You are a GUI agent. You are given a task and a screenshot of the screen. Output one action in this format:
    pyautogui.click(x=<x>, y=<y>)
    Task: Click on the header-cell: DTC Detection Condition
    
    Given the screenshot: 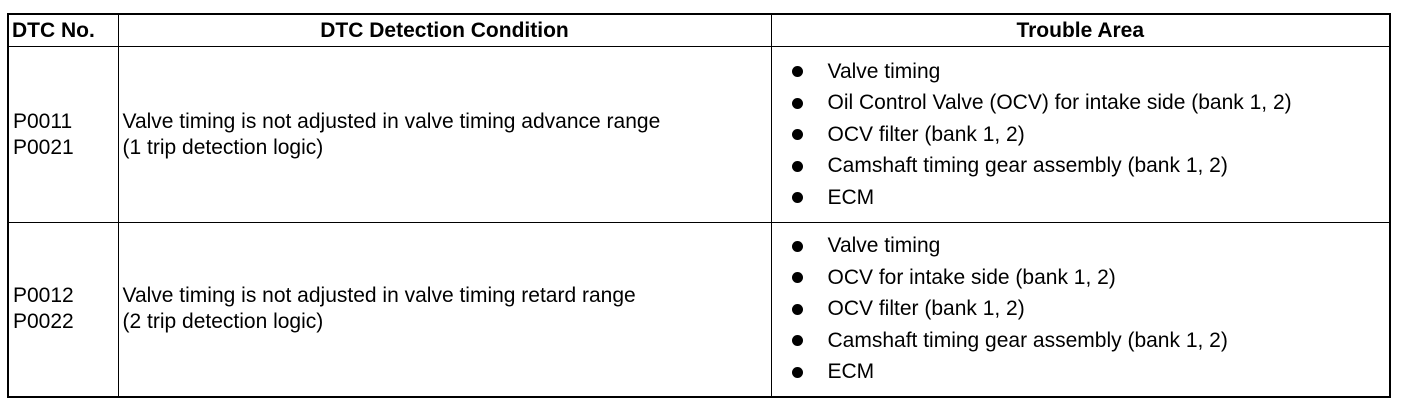 What is the action you would take?
    pyautogui.click(x=444, y=30)
    